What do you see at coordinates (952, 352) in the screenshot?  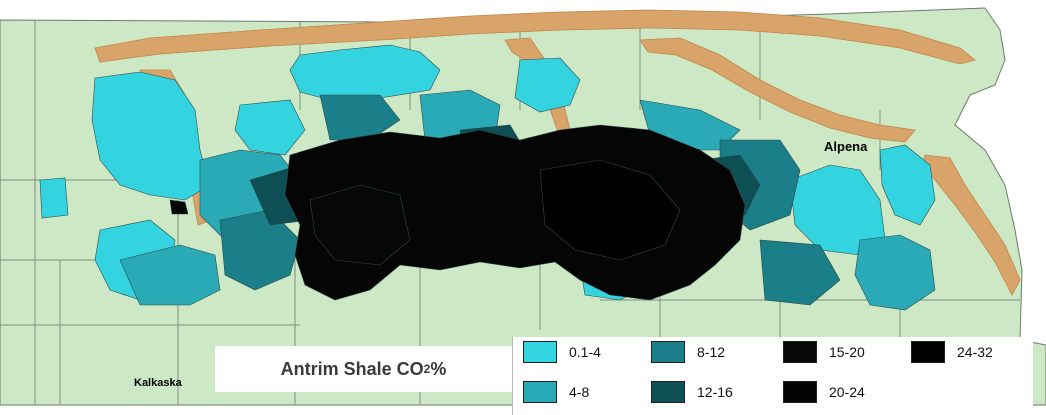 I see `legend-item-24-32: 24-32` at bounding box center [952, 352].